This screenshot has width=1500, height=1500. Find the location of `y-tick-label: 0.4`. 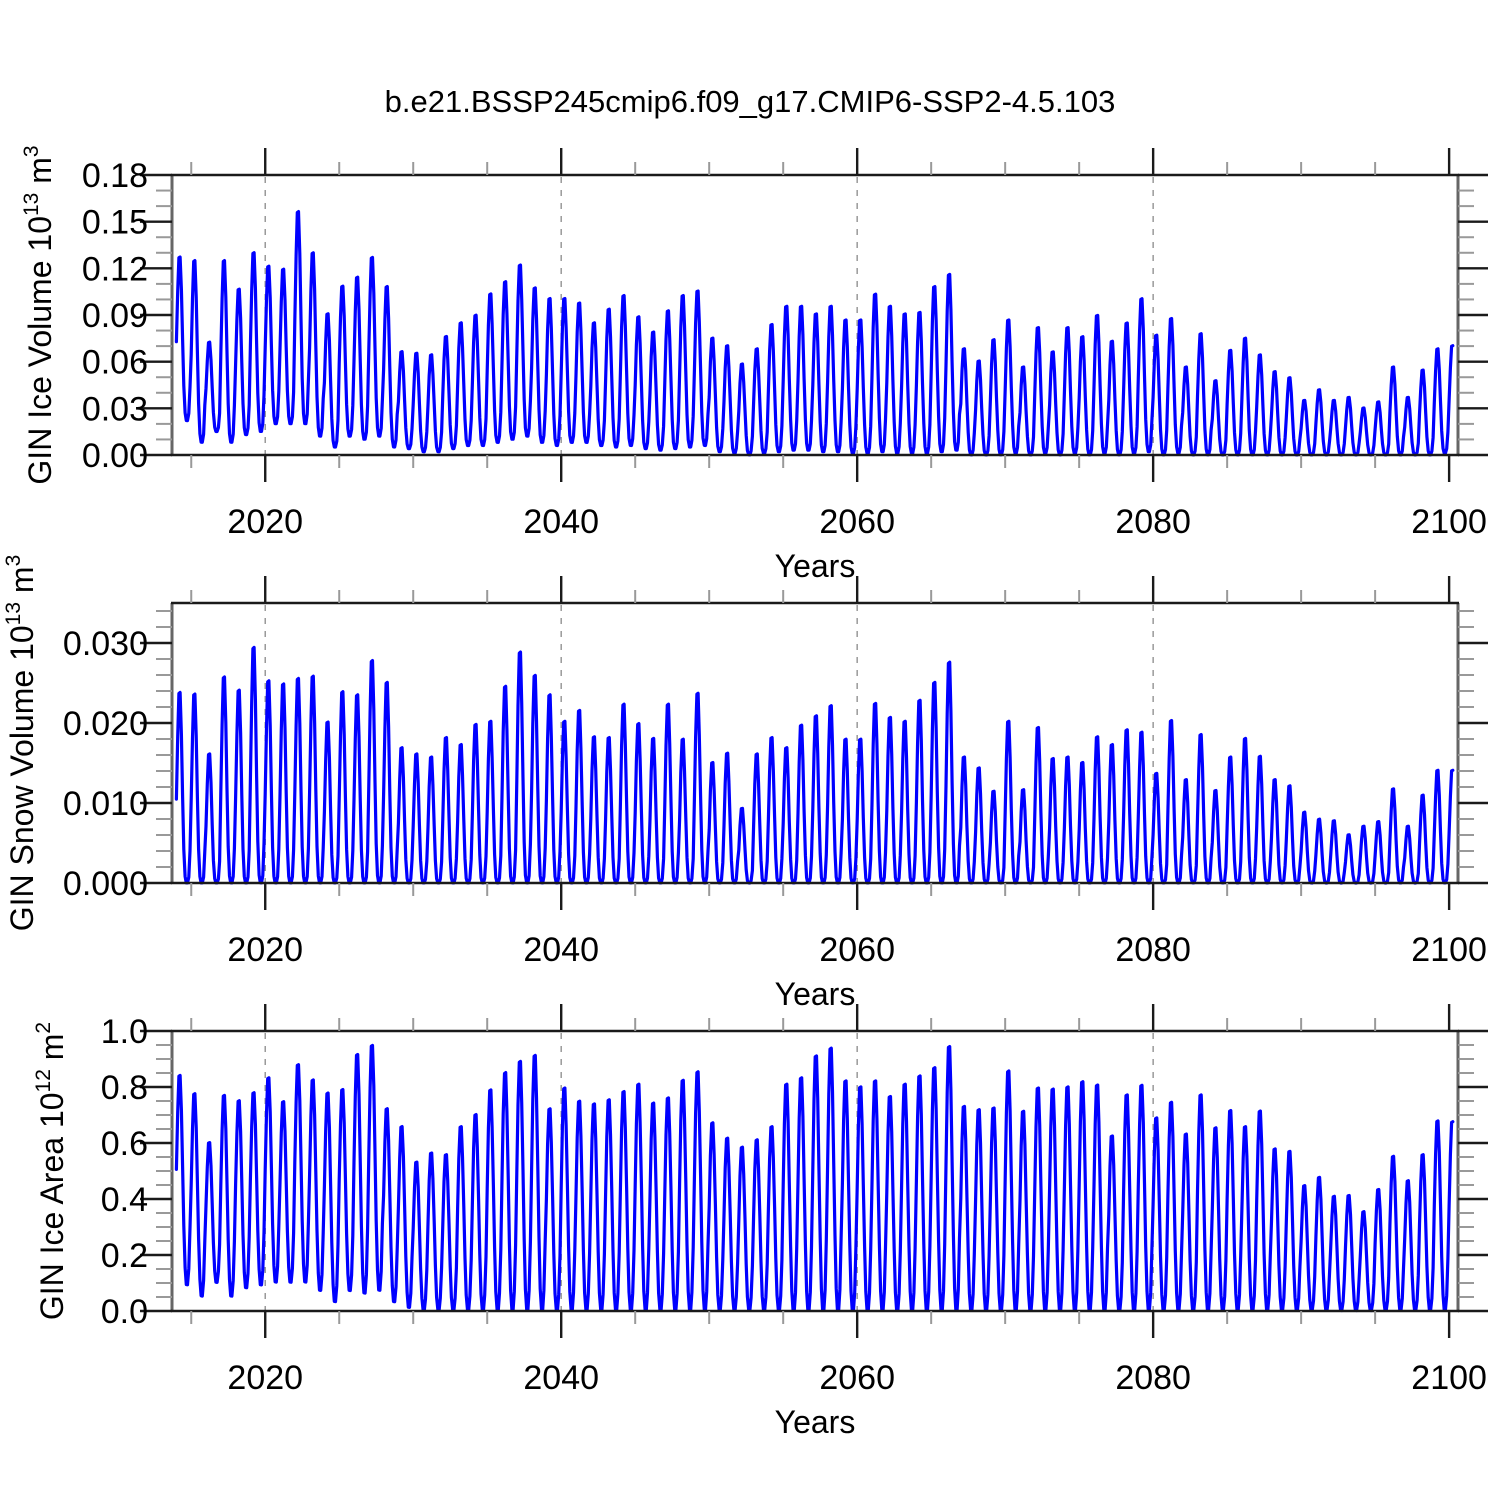

y-tick-label: 0.4 is located at coordinates (124, 1200).